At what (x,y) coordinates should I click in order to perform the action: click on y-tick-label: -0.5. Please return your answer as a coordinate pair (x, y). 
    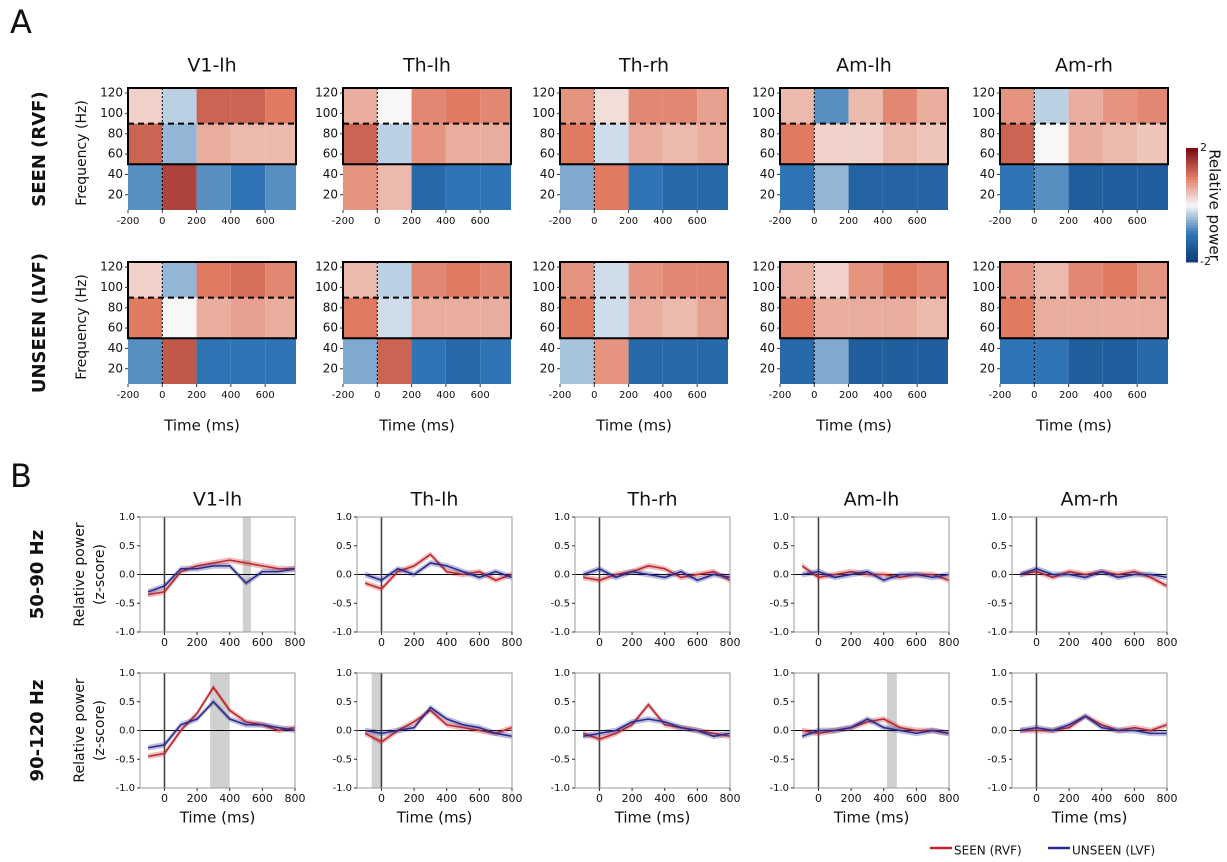
    Looking at the image, I should click on (125, 759).